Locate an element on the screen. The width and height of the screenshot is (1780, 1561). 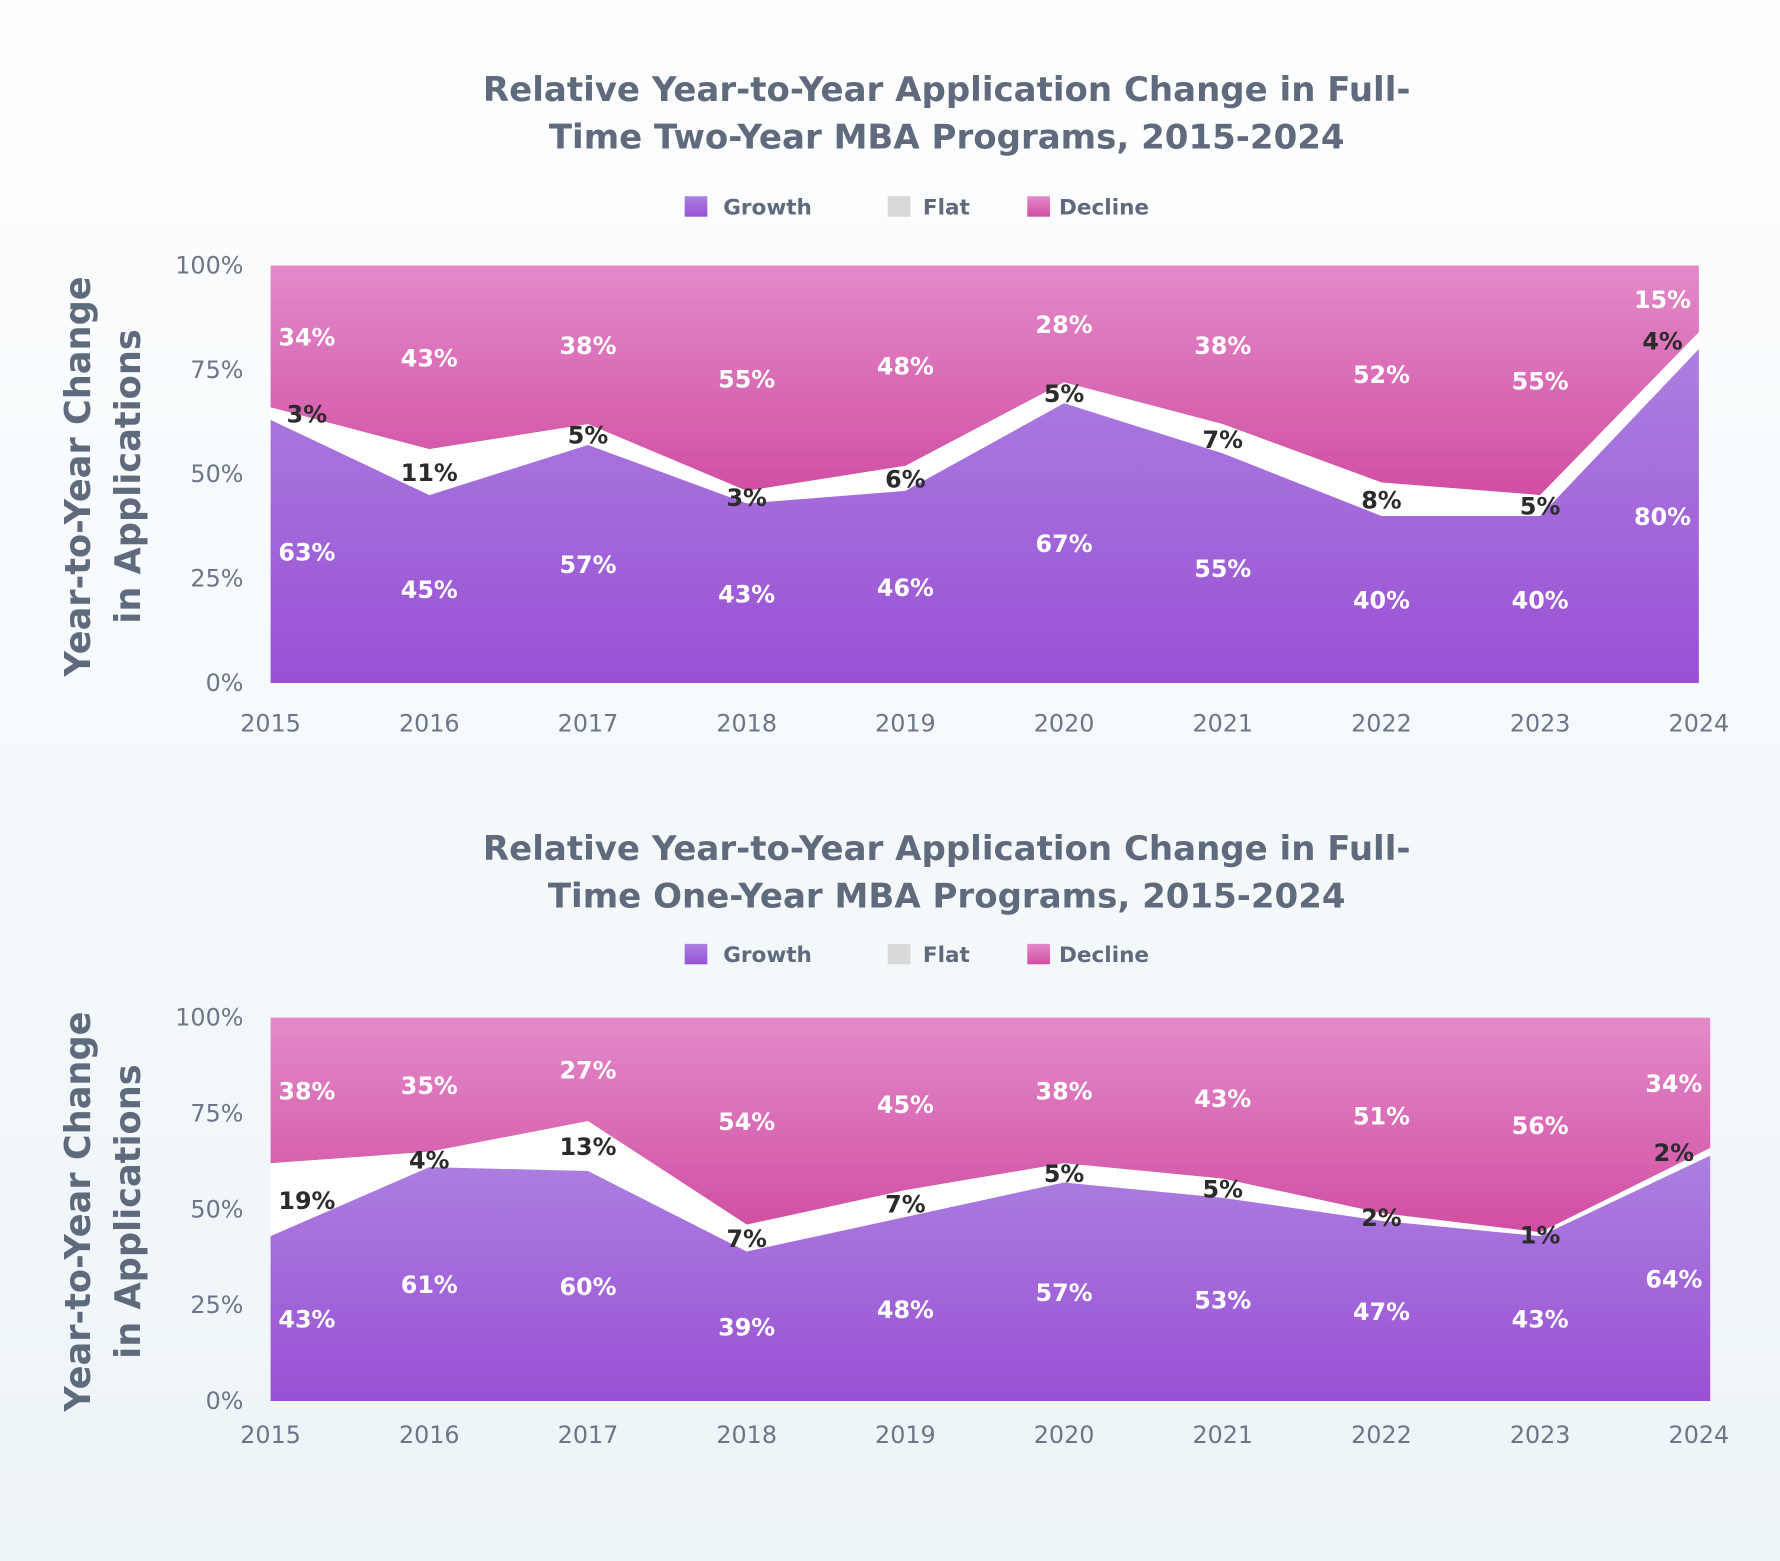
decline-data-label: 54% is located at coordinates (746, 1122).